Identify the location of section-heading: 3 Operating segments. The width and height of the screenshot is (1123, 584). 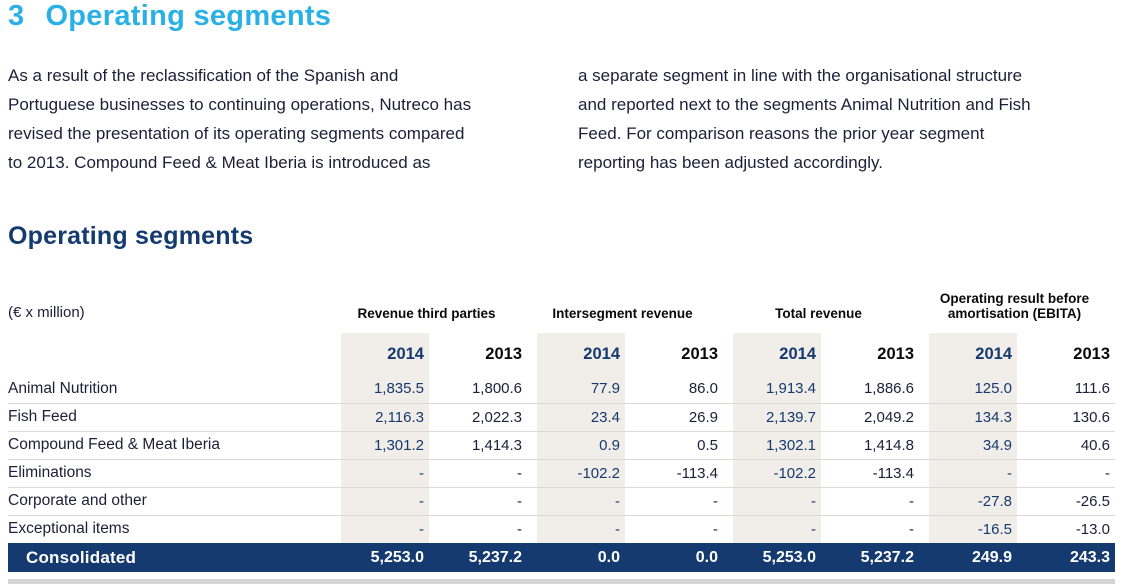
(169, 16).